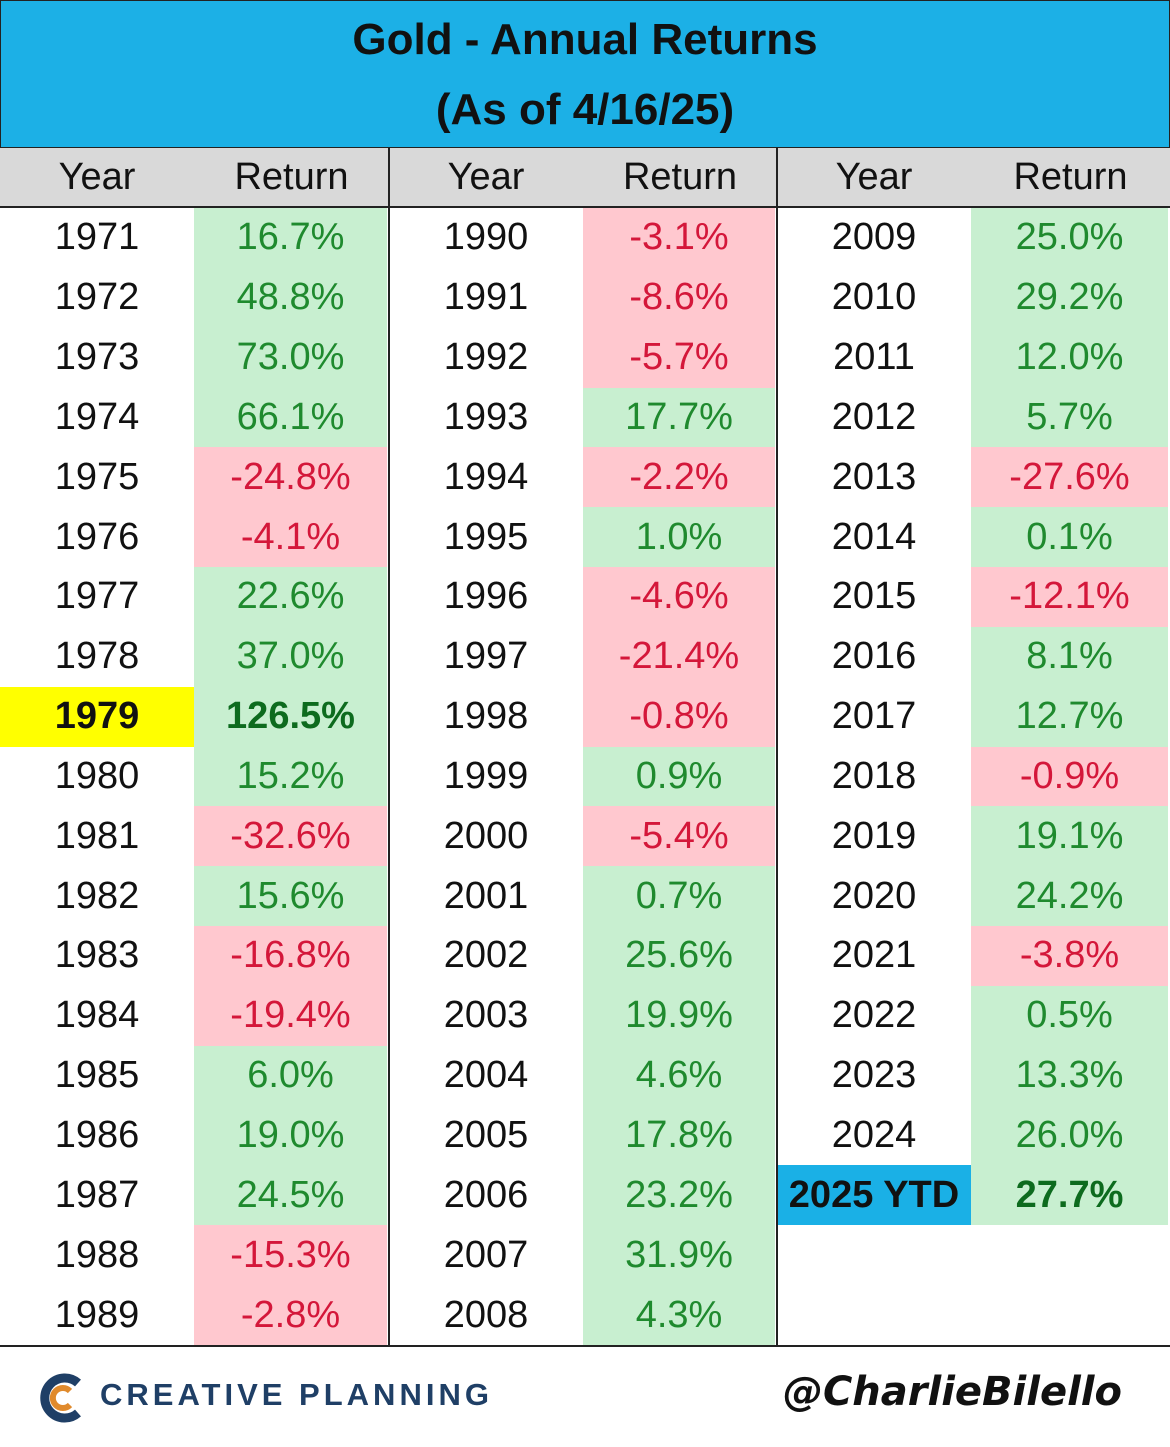  I want to click on year-cell: 1978, so click(97, 656).